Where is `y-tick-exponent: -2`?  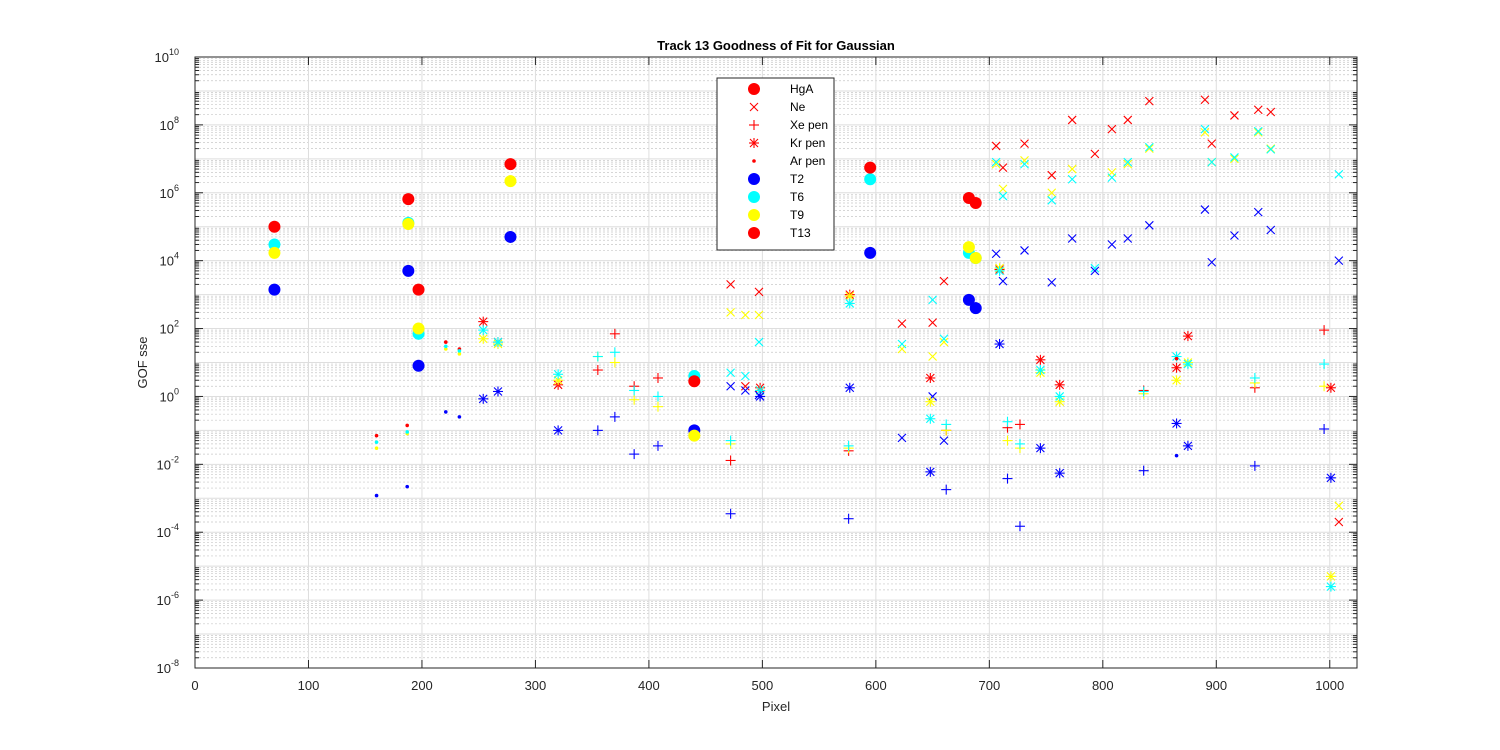 y-tick-exponent: -2 is located at coordinates (175, 459).